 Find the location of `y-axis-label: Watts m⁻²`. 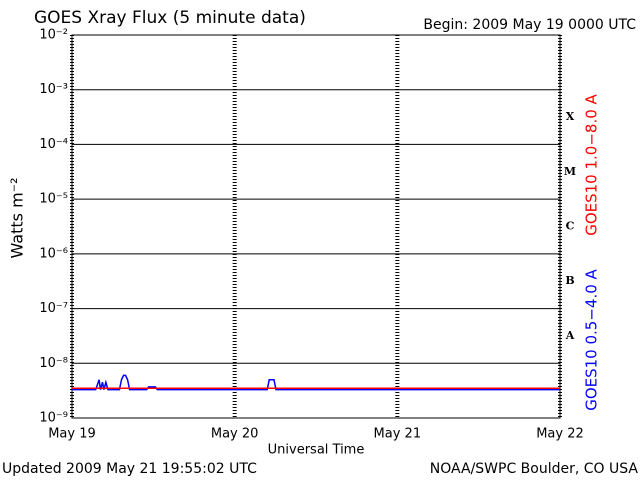

y-axis-label: Watts m⁻² is located at coordinates (17, 217).